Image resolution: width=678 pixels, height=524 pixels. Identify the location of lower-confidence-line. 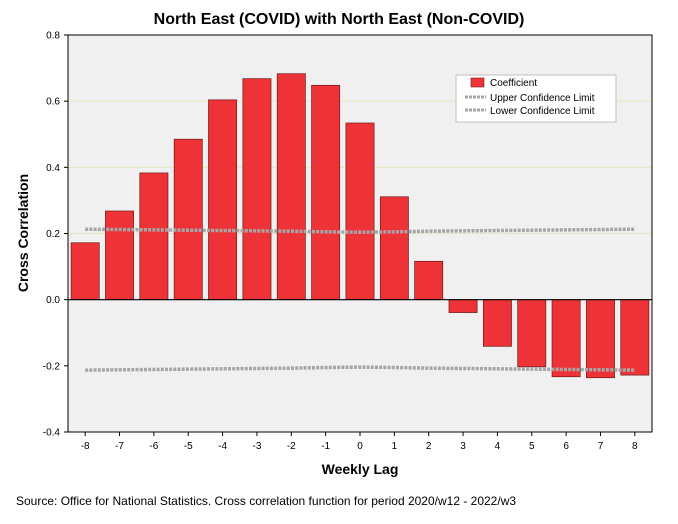
(360, 368).